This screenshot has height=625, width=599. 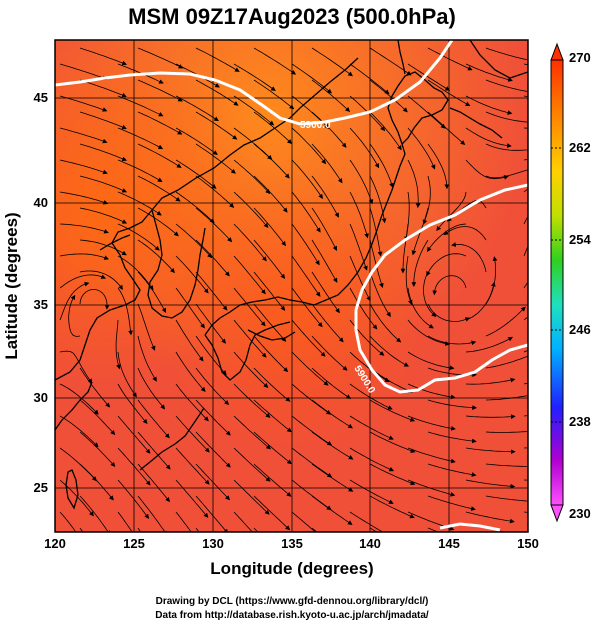 What do you see at coordinates (41, 487) in the screenshot?
I see `y-tick-label: 25` at bounding box center [41, 487].